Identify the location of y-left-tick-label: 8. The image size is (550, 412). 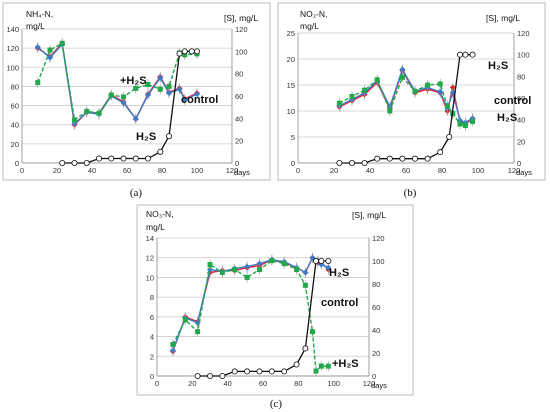
(152, 297).